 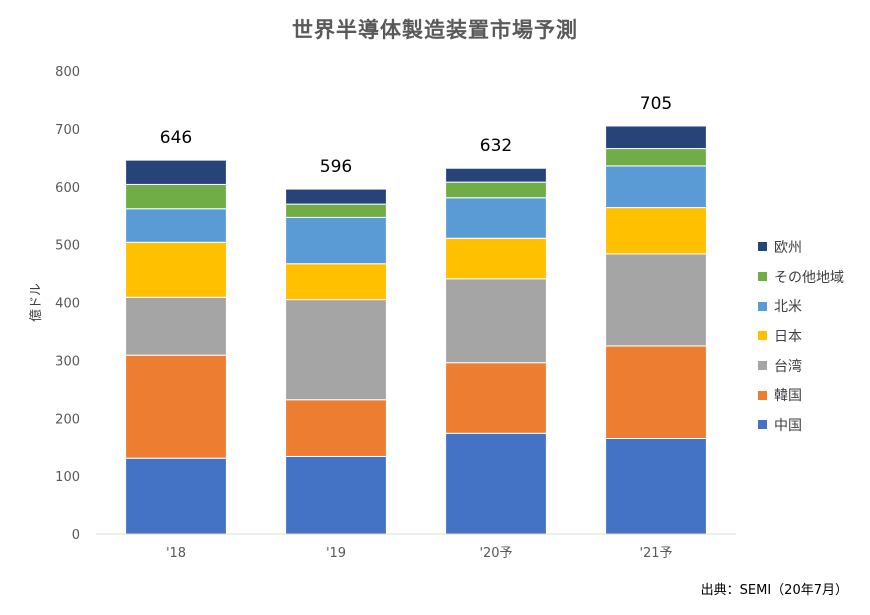 I want to click on total-label: 705, so click(x=656, y=104).